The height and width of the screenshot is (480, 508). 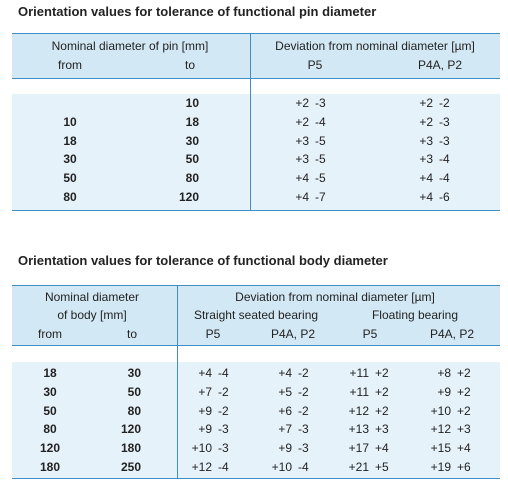 What do you see at coordinates (130, 467) in the screenshot?
I see `to: 250` at bounding box center [130, 467].